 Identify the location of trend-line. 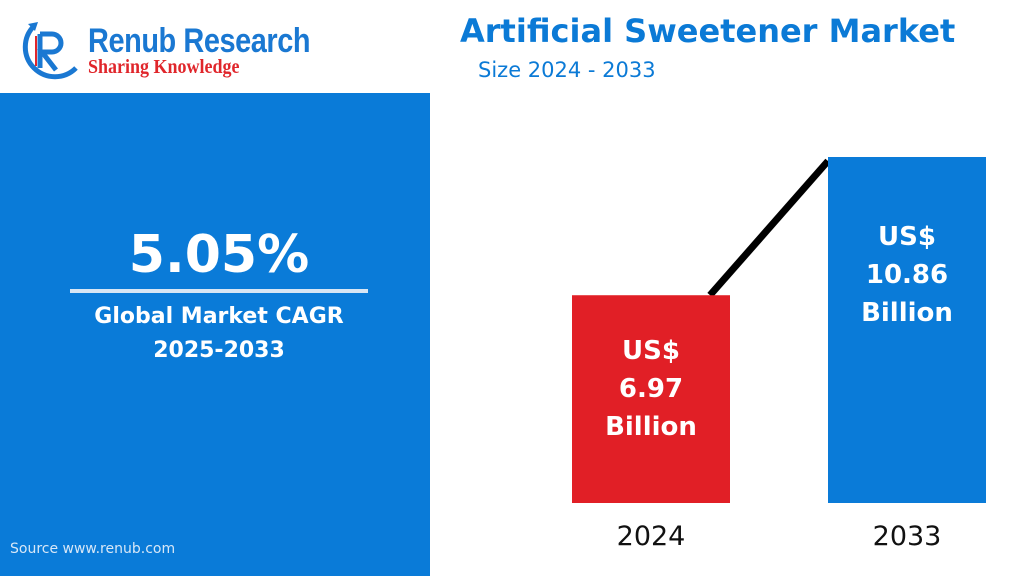
(769, 228).